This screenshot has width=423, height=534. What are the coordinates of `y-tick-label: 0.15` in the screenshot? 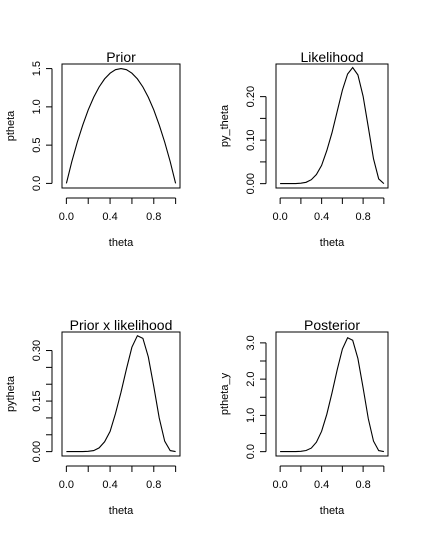 It's located at (37, 400).